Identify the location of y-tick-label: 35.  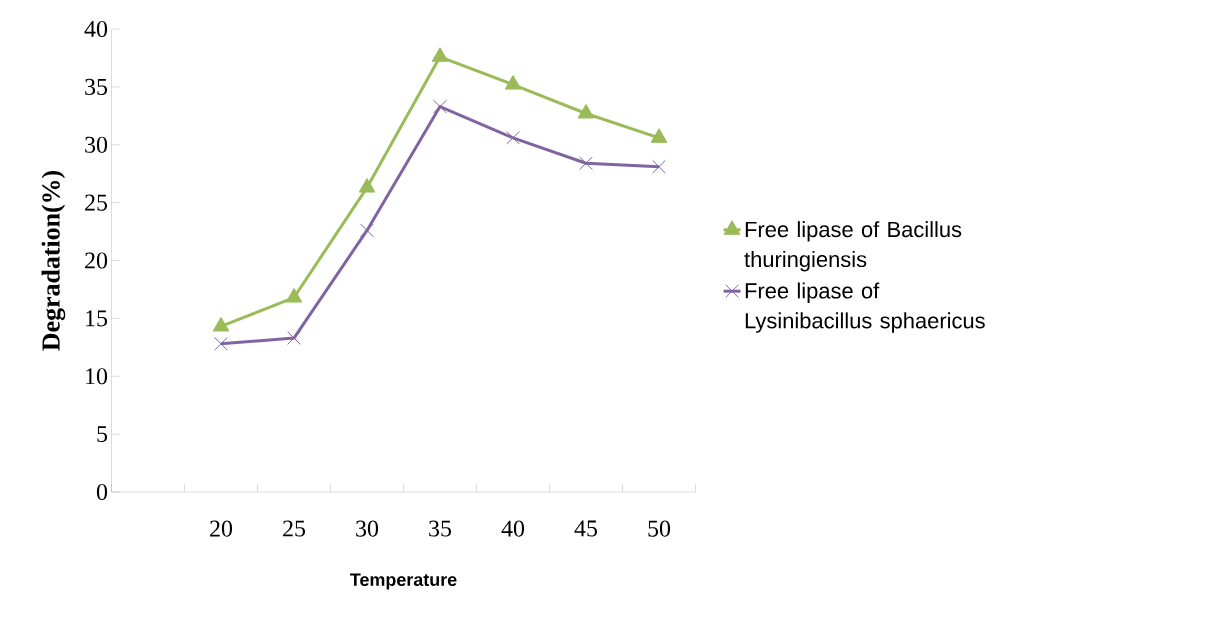
(96, 86).